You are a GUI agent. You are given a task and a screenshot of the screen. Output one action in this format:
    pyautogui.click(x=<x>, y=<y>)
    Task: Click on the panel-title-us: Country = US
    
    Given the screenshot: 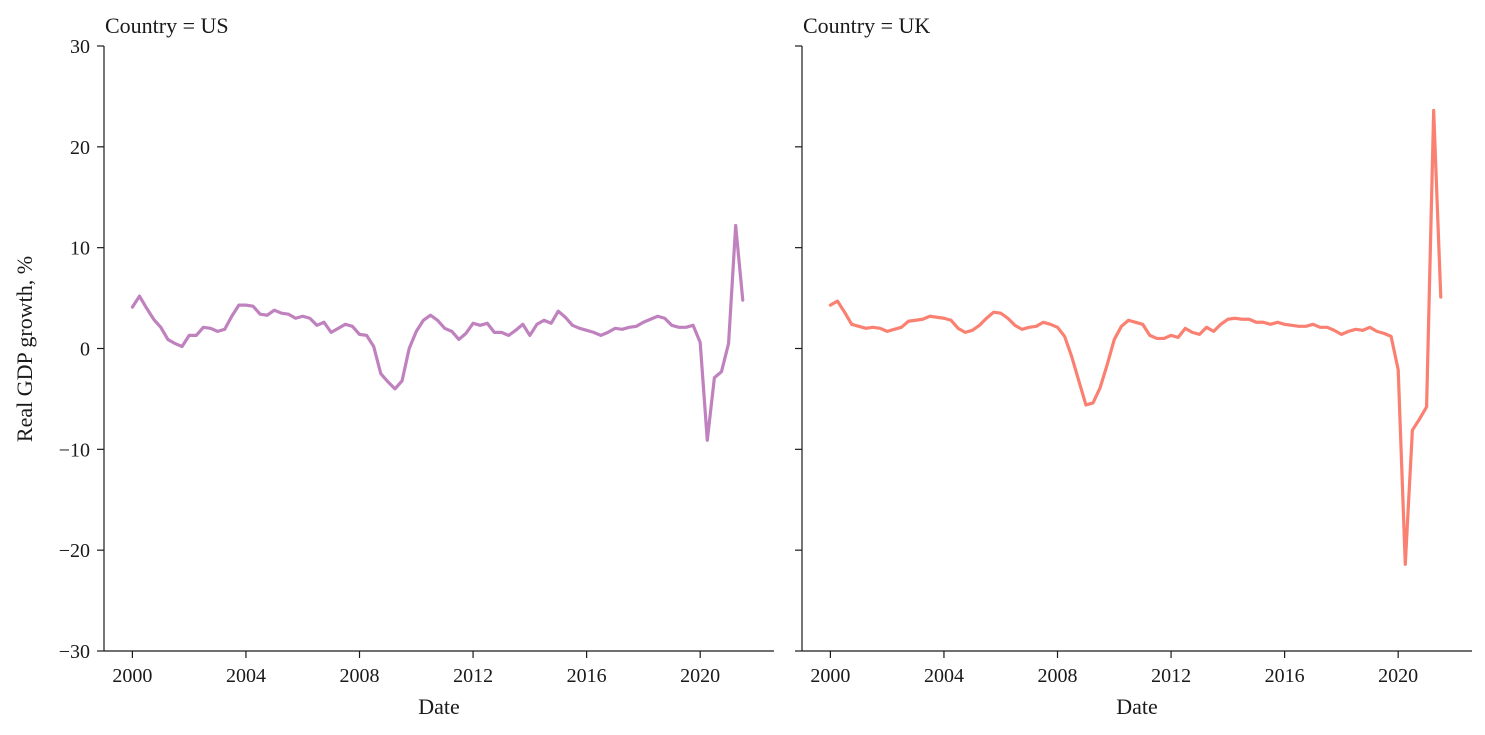 What is the action you would take?
    pyautogui.click(x=167, y=25)
    